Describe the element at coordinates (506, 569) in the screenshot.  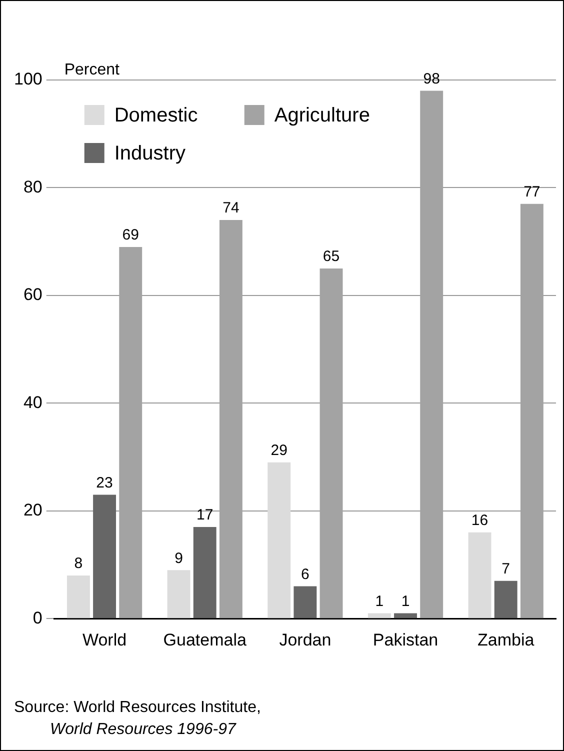
I see `data-label: 7` at that location.